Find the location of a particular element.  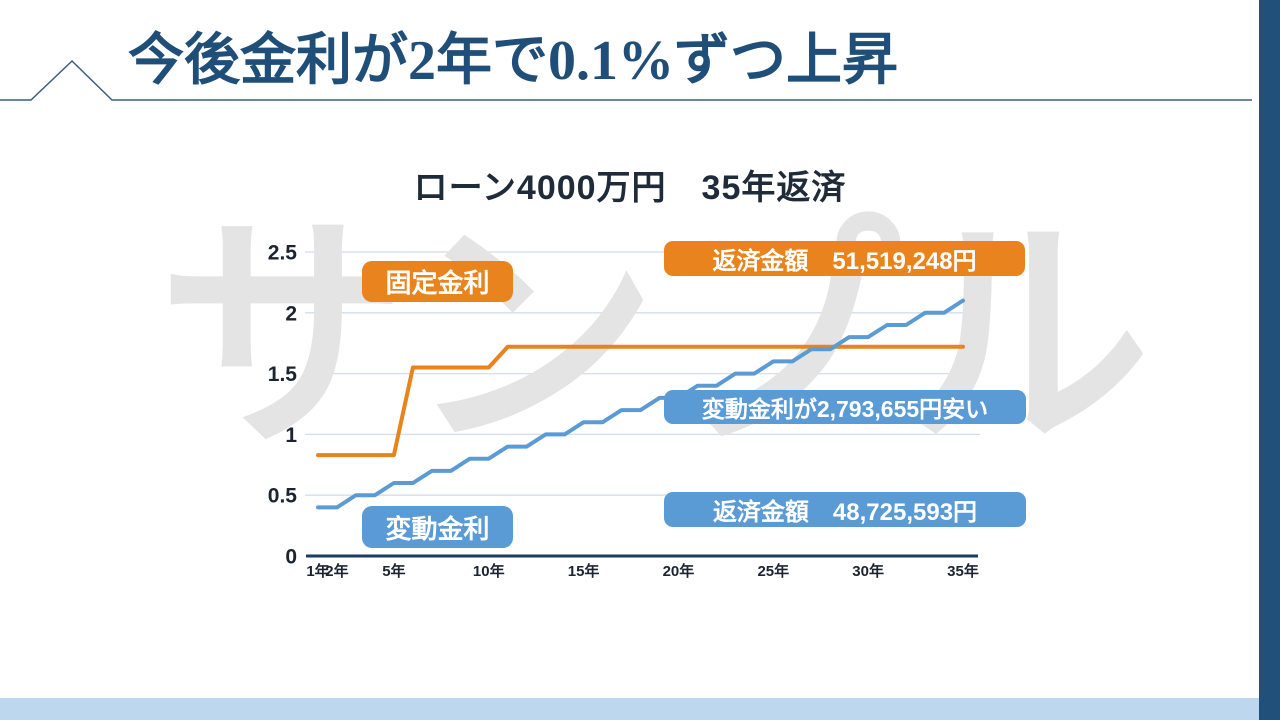

fixed-rate-line is located at coordinates (640, 401).